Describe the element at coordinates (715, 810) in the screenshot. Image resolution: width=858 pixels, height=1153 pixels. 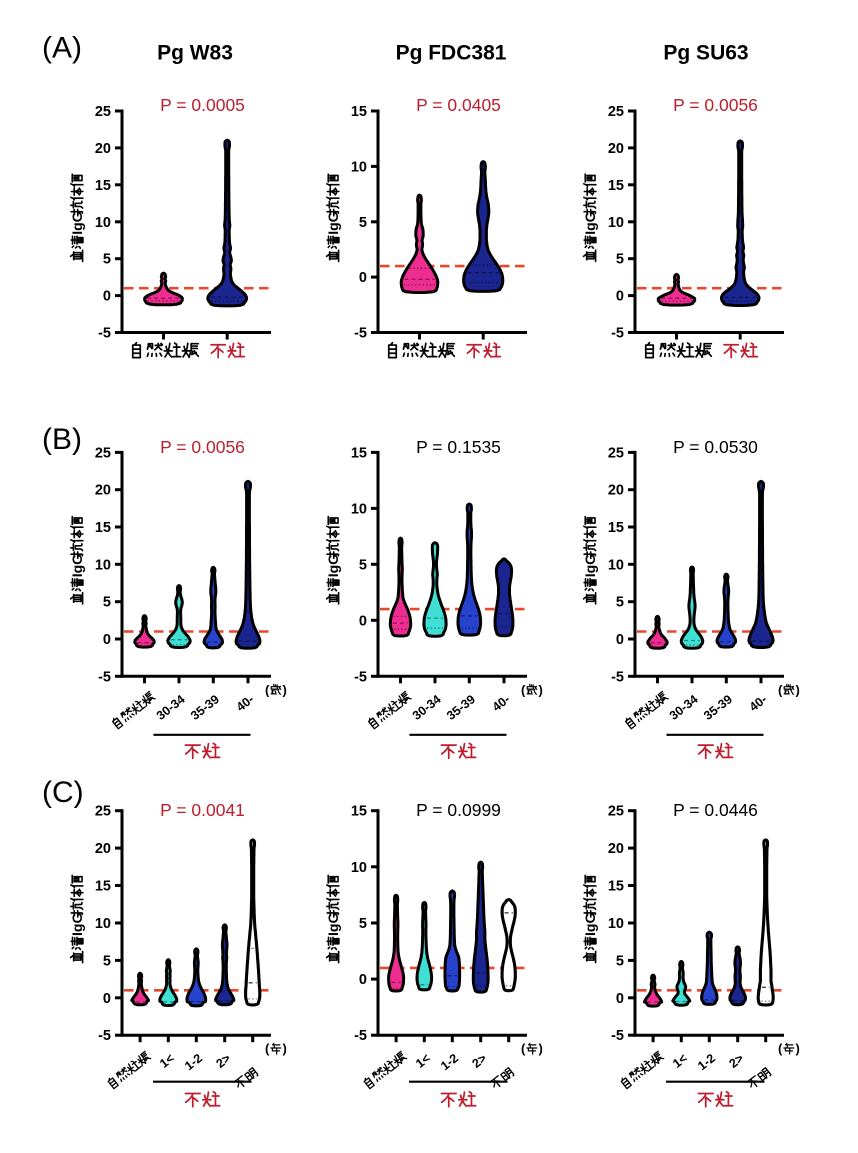
I see `svg-text: P = 0.0446` at that location.